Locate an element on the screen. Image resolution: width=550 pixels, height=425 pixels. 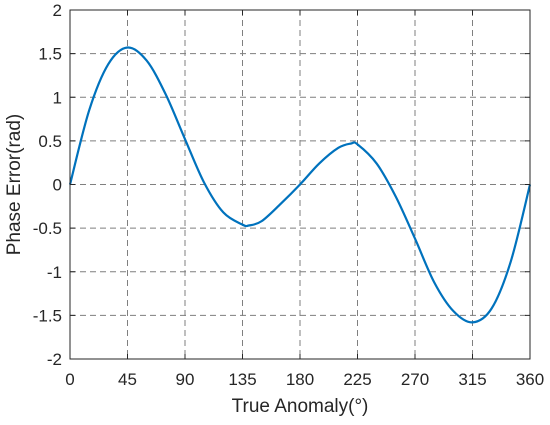
y-tick-label: 0.5 is located at coordinates (50, 141).